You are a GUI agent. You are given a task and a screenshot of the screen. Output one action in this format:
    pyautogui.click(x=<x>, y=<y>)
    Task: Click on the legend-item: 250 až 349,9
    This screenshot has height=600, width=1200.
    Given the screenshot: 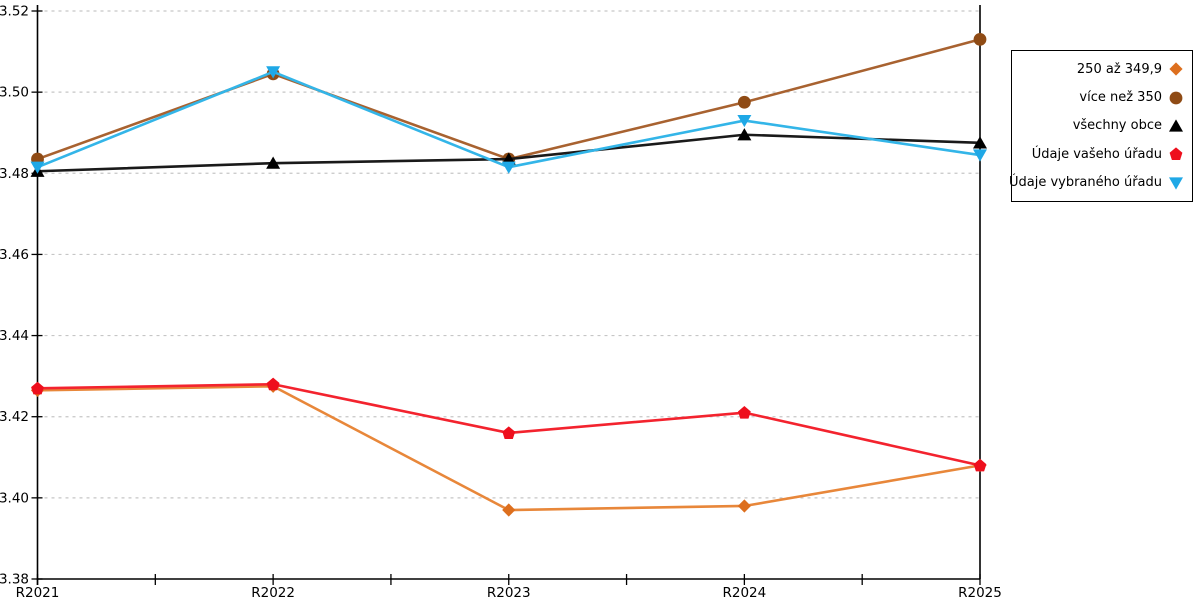 What is the action you would take?
    pyautogui.click(x=1099, y=69)
    